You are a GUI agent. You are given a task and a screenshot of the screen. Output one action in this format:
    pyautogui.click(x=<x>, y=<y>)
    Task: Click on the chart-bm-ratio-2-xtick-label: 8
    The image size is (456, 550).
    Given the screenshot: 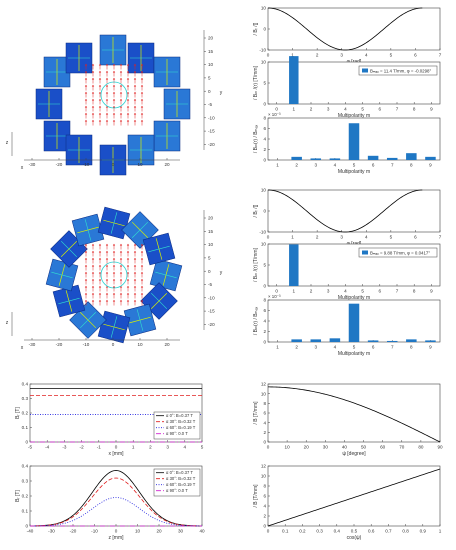 What is the action you would take?
    pyautogui.click(x=411, y=347)
    